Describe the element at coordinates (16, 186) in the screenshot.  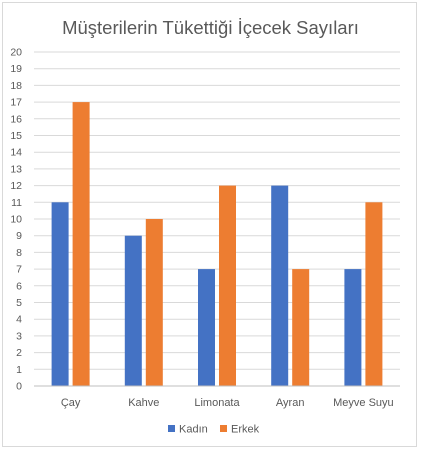
I see `y-tick-label: 12` at that location.